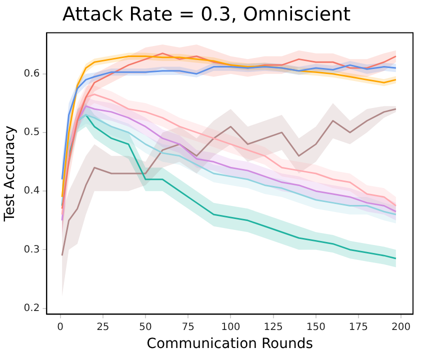  What do you see at coordinates (32, 74) in the screenshot?
I see `y-tick-label: 0.6` at bounding box center [32, 74].